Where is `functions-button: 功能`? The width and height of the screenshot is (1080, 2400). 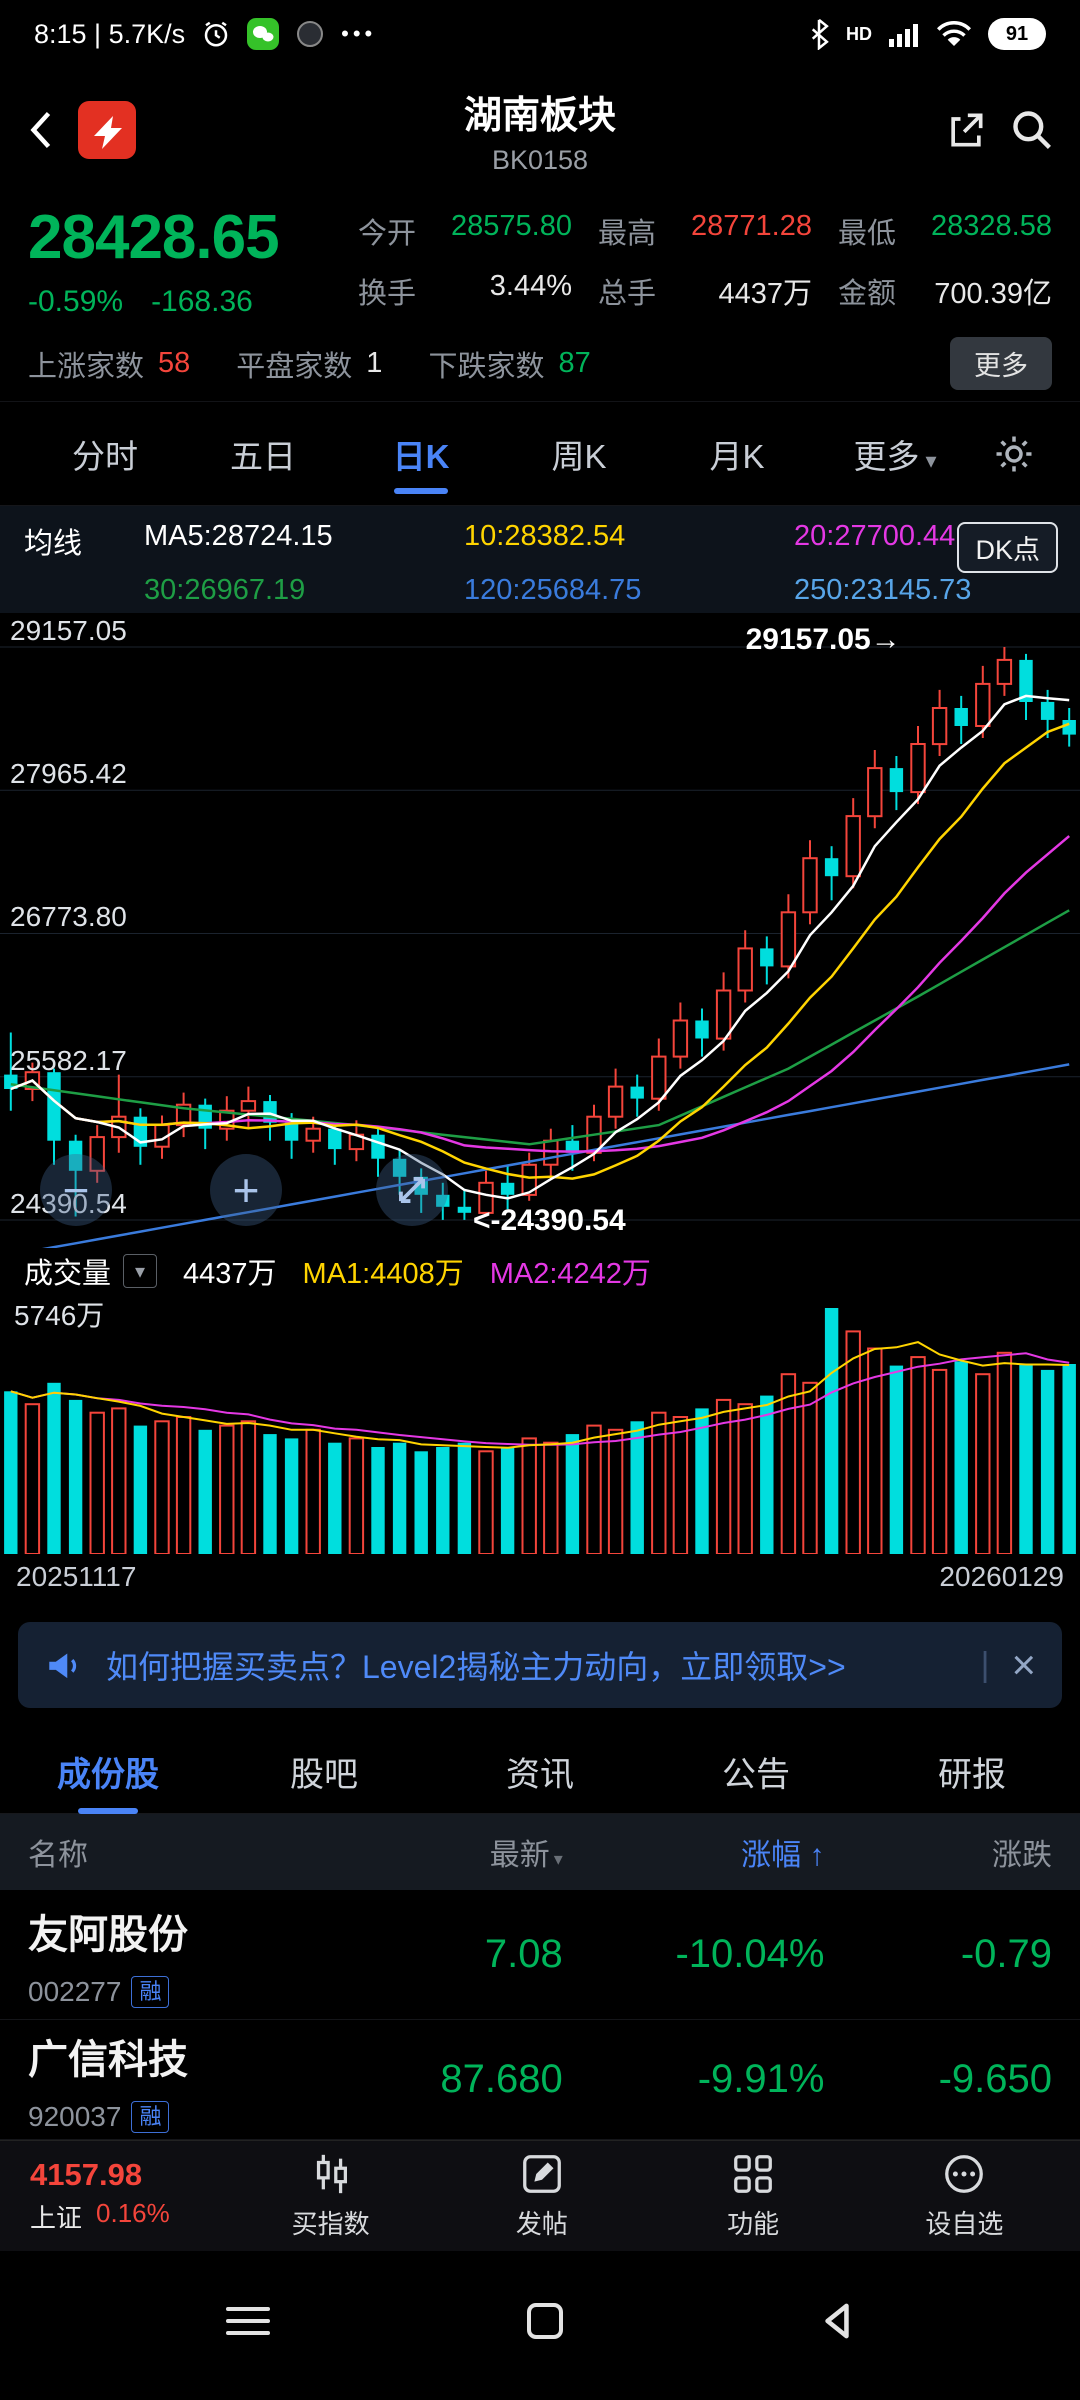 functions-button: 功能 is located at coordinates (753, 2196).